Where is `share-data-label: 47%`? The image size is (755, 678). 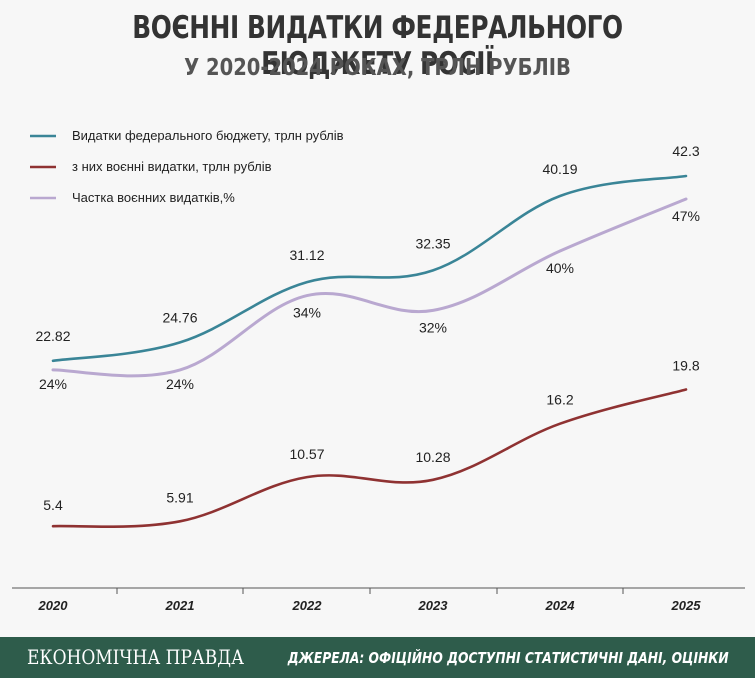 share-data-label: 47% is located at coordinates (686, 216).